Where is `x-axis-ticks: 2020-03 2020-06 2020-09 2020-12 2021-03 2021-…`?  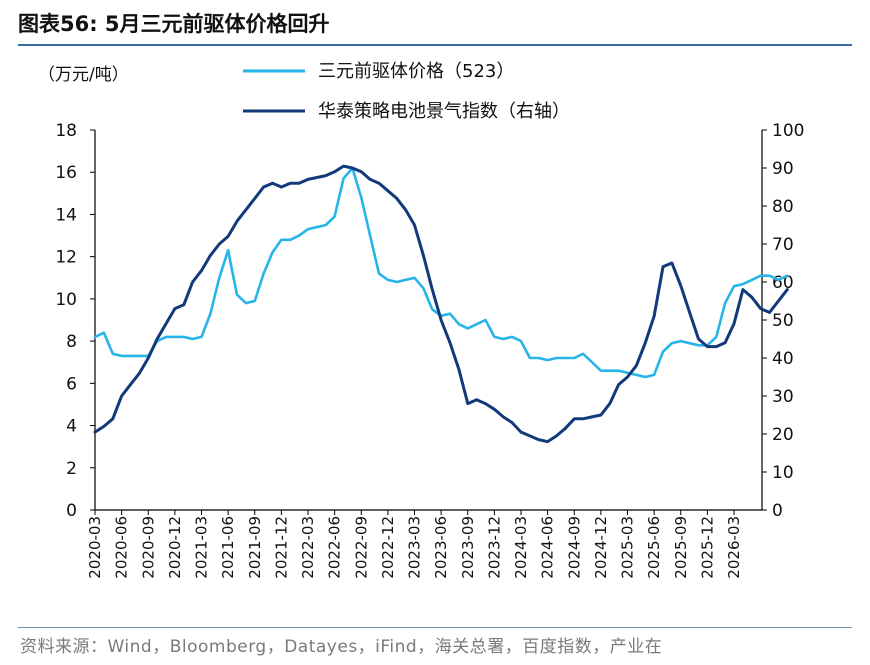 x-axis-ticks: 2020-03 2020-06 2020-09 2020-12 2021-03 2021-… is located at coordinates (414, 544).